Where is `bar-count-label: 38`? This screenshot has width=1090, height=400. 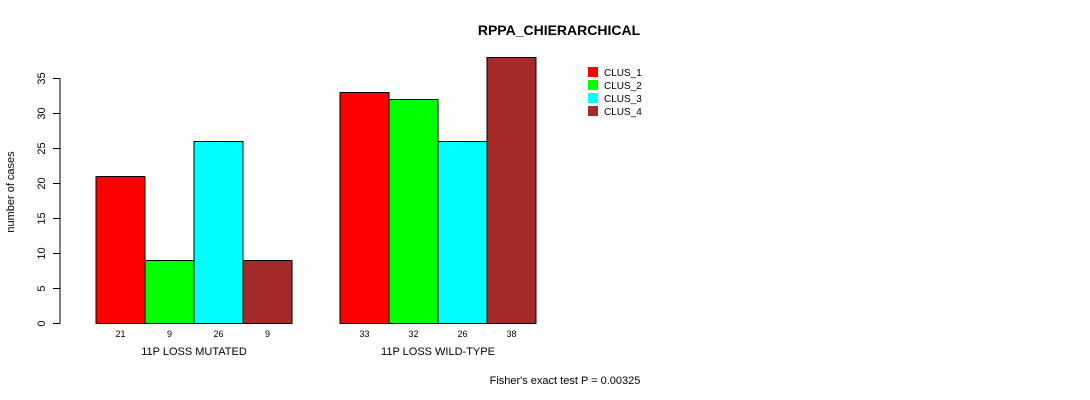 bar-count-label: 38 is located at coordinates (511, 334).